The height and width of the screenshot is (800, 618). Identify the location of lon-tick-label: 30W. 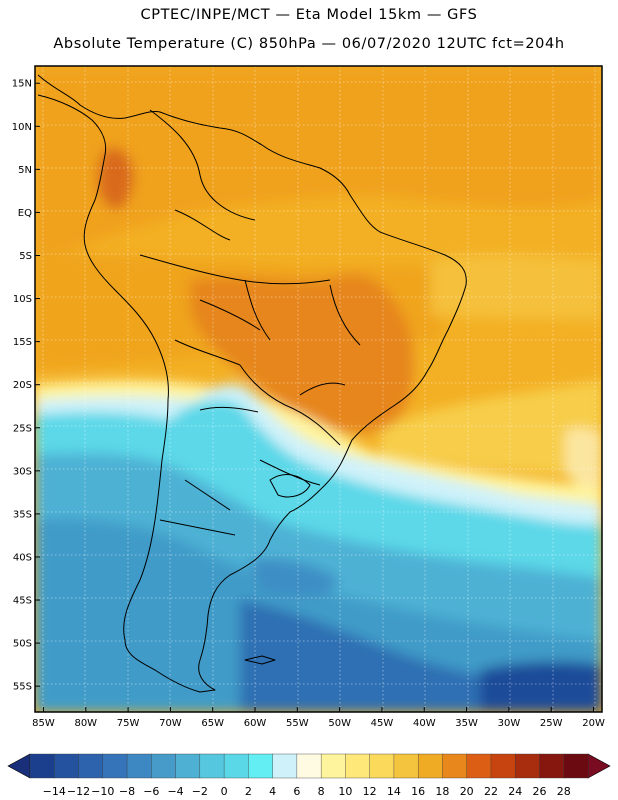
(509, 723).